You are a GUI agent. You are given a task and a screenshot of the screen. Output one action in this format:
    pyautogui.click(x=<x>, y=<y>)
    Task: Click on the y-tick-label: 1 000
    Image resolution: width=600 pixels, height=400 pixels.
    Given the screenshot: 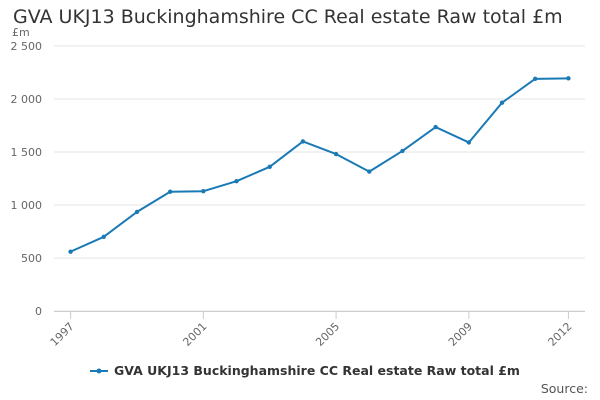 What is the action you would take?
    pyautogui.click(x=27, y=205)
    